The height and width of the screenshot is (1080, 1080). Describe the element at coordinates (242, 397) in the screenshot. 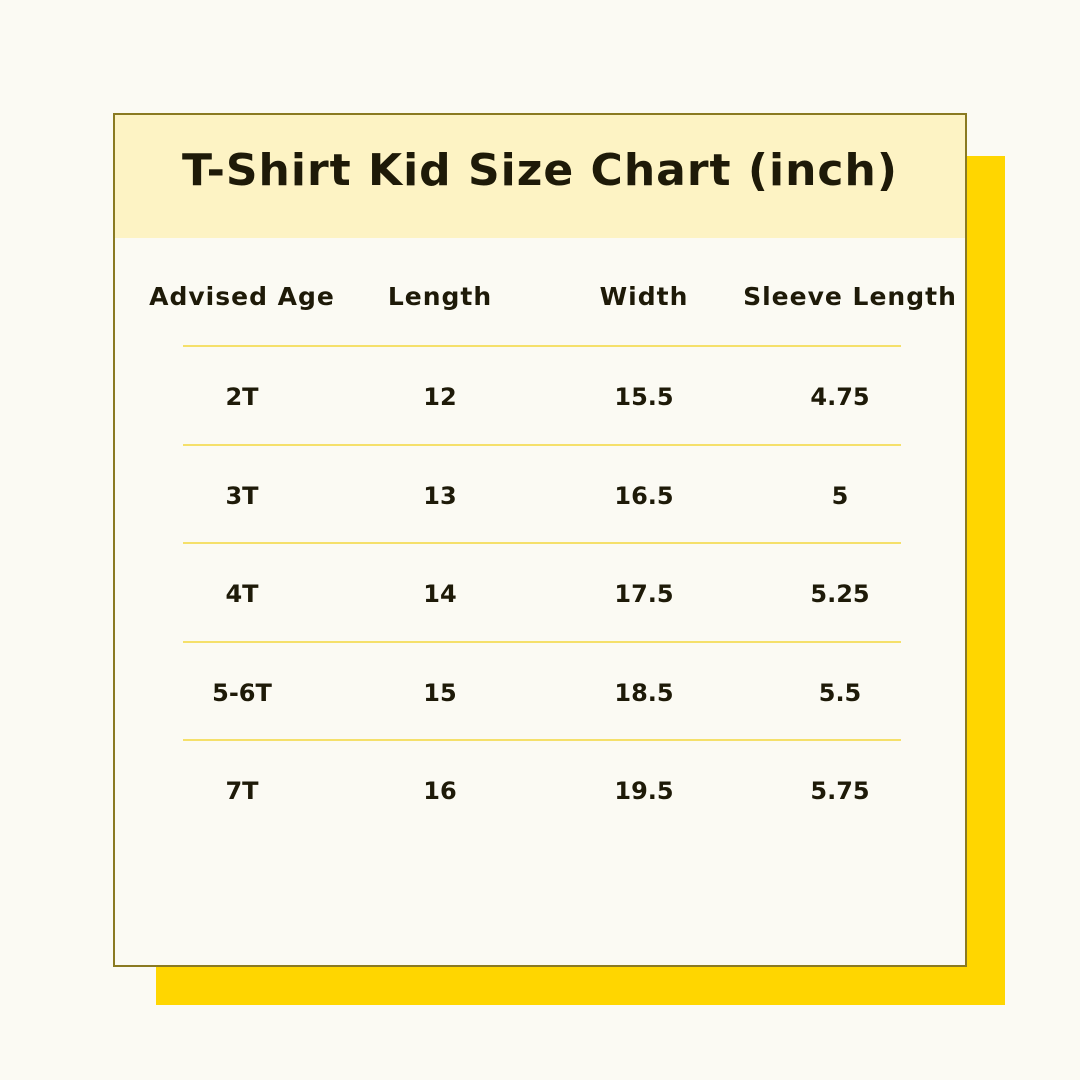

I see `table-cell: 2T` at that location.